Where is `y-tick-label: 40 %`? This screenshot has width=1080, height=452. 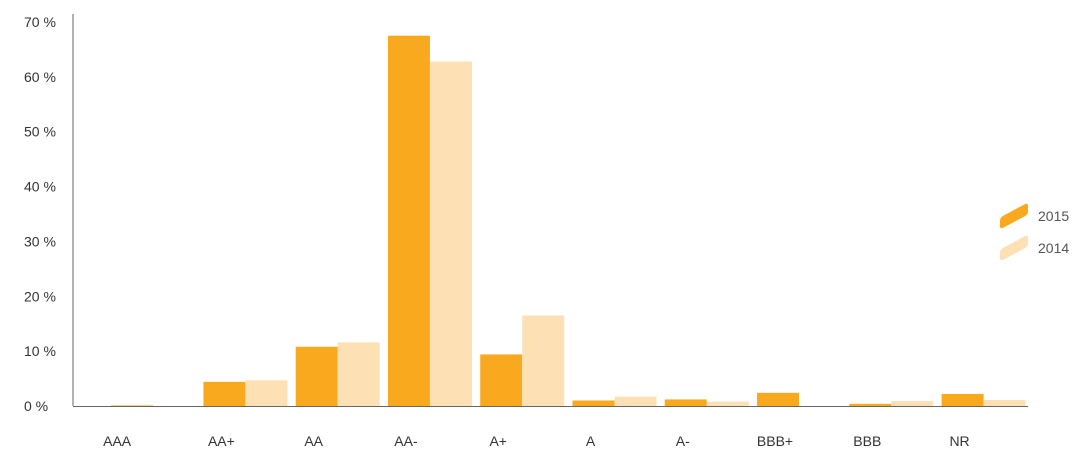
y-tick-label: 40 % is located at coordinates (40, 187).